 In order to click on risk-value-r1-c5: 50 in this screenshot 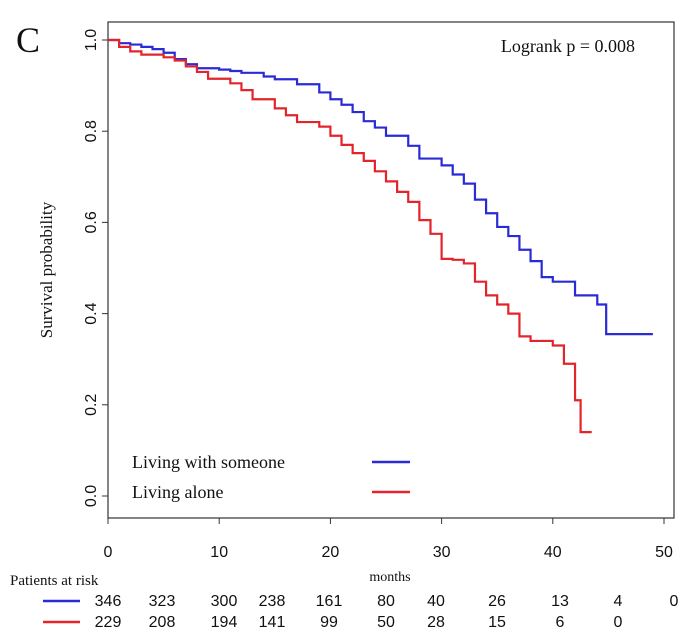, I will do `click(386, 622)`.